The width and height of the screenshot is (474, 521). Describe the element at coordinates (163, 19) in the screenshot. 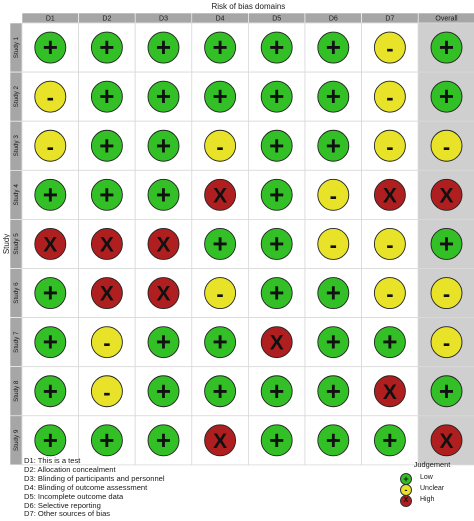

I see `column-header-label: D3` at that location.